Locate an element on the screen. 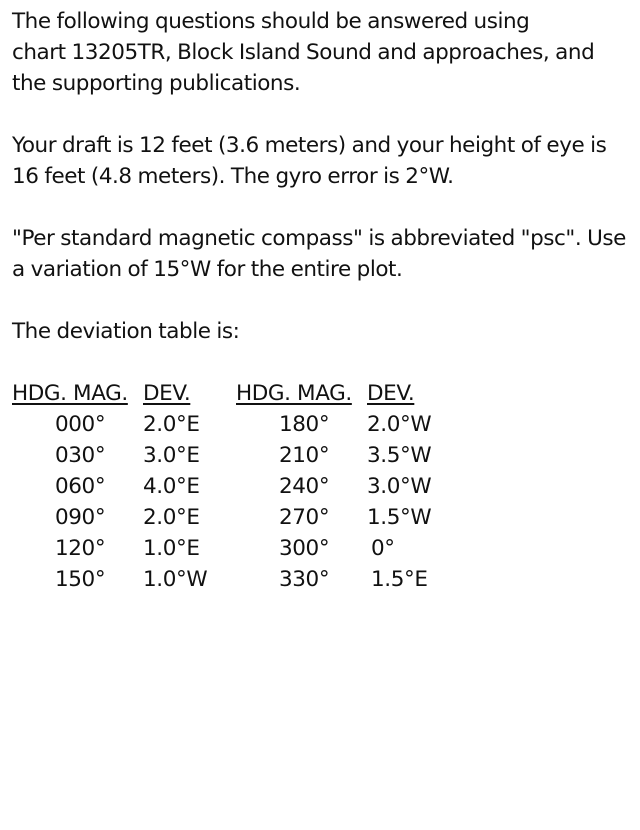 The width and height of the screenshot is (640, 830). dev-cell: 1.5°W is located at coordinates (399, 517).